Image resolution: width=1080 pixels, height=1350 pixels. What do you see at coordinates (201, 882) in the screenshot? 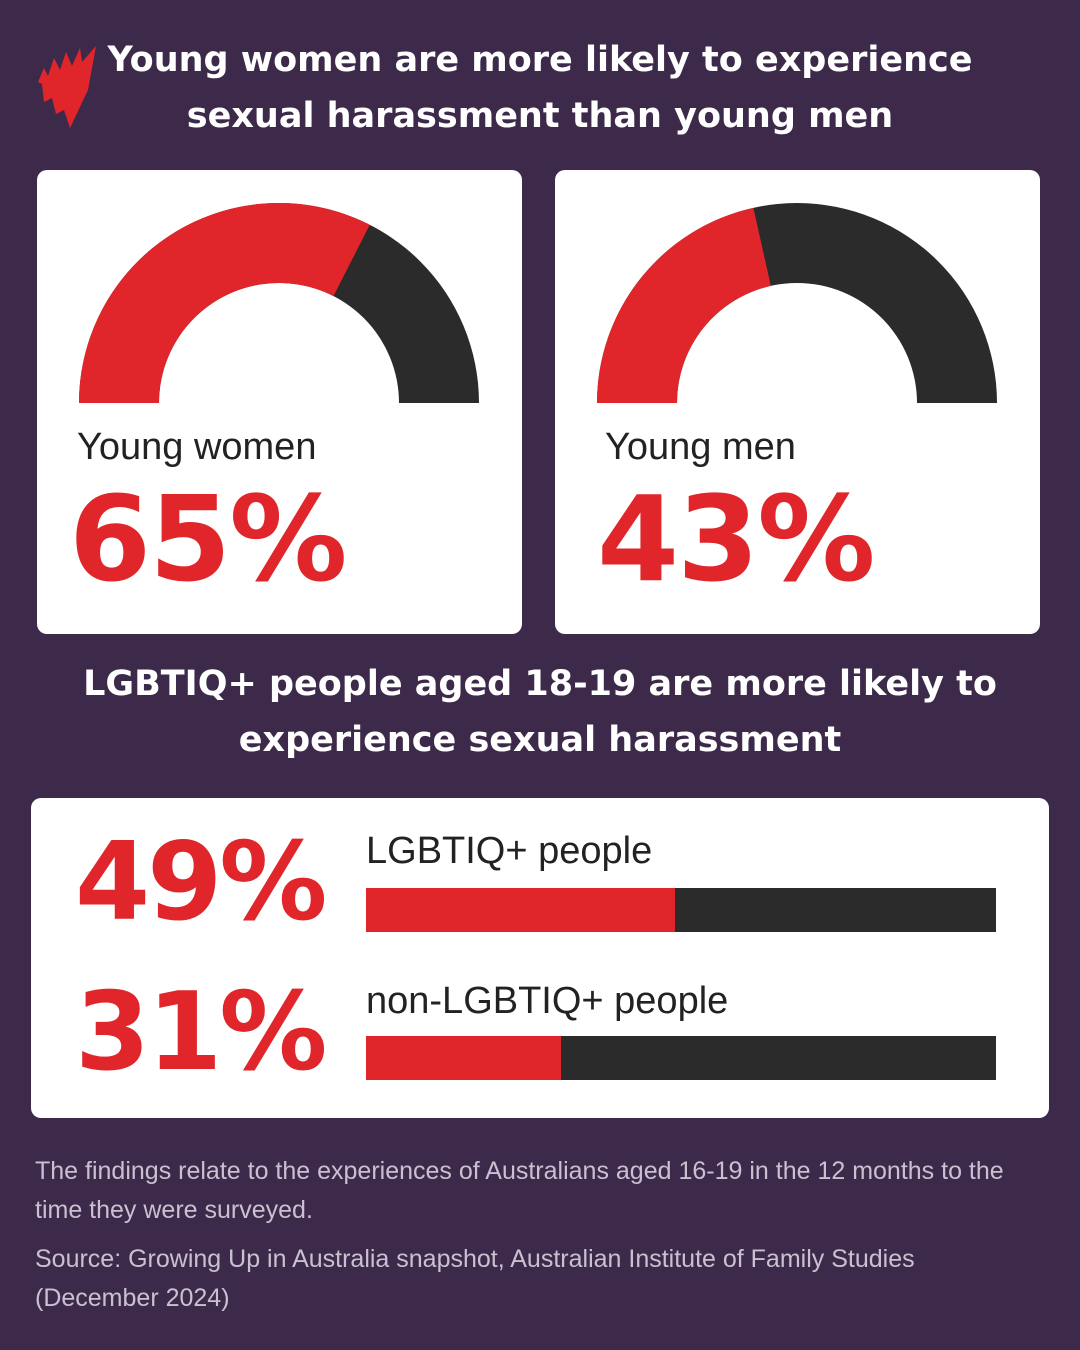
I see `bar-value: 49%` at bounding box center [201, 882].